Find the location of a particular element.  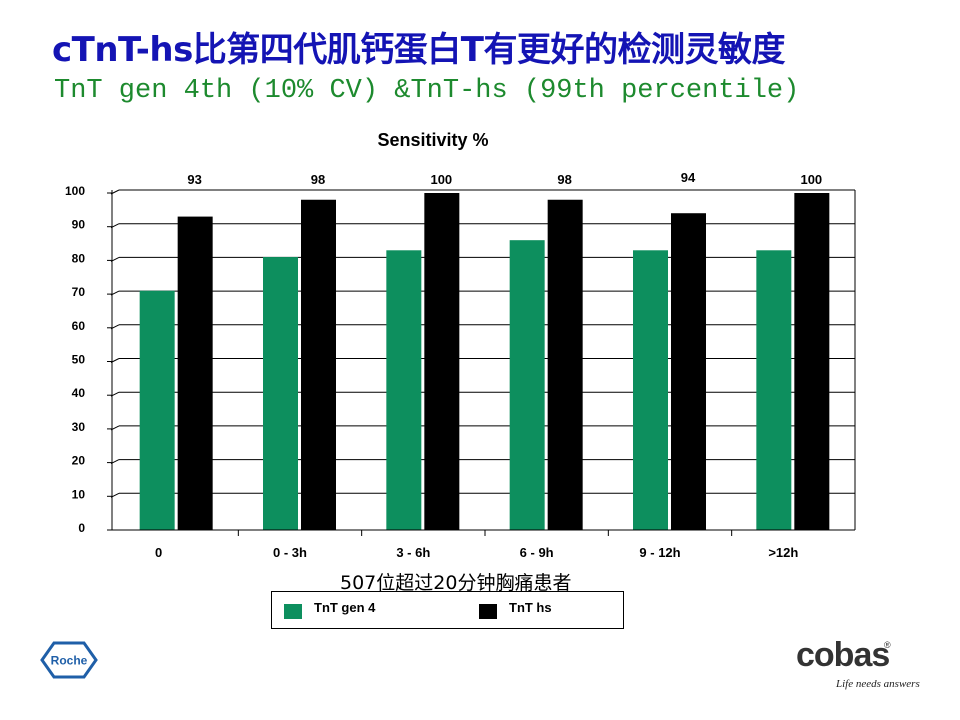

chart-caption: 507位超过20分钟胸痛患者 is located at coordinates (456, 583).